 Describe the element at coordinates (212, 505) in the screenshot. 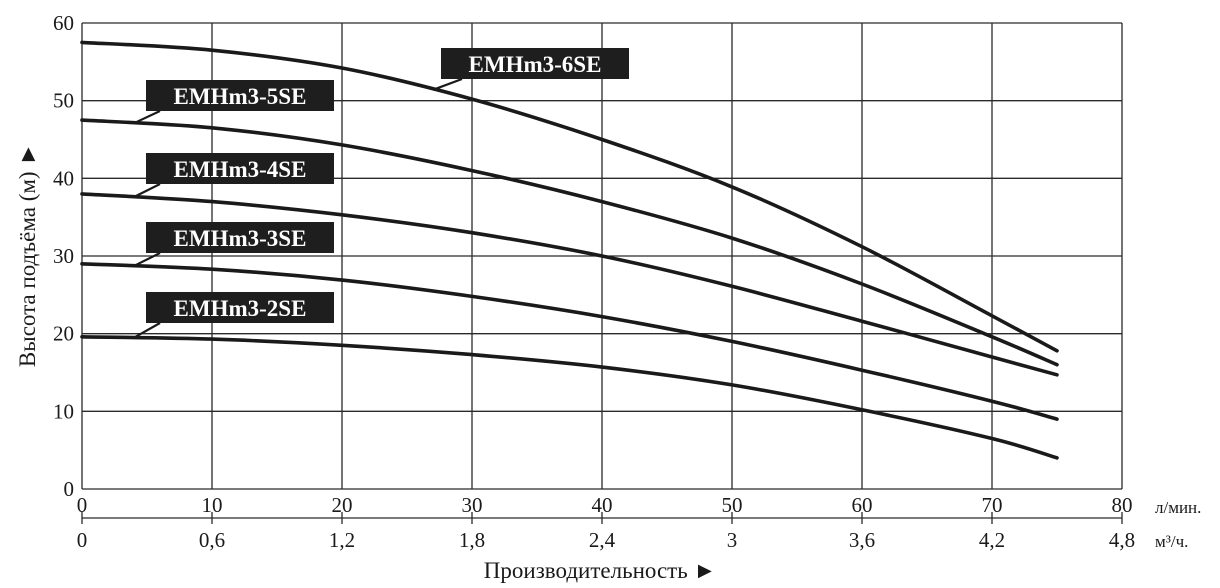

I see `x-tick-label: 10` at that location.